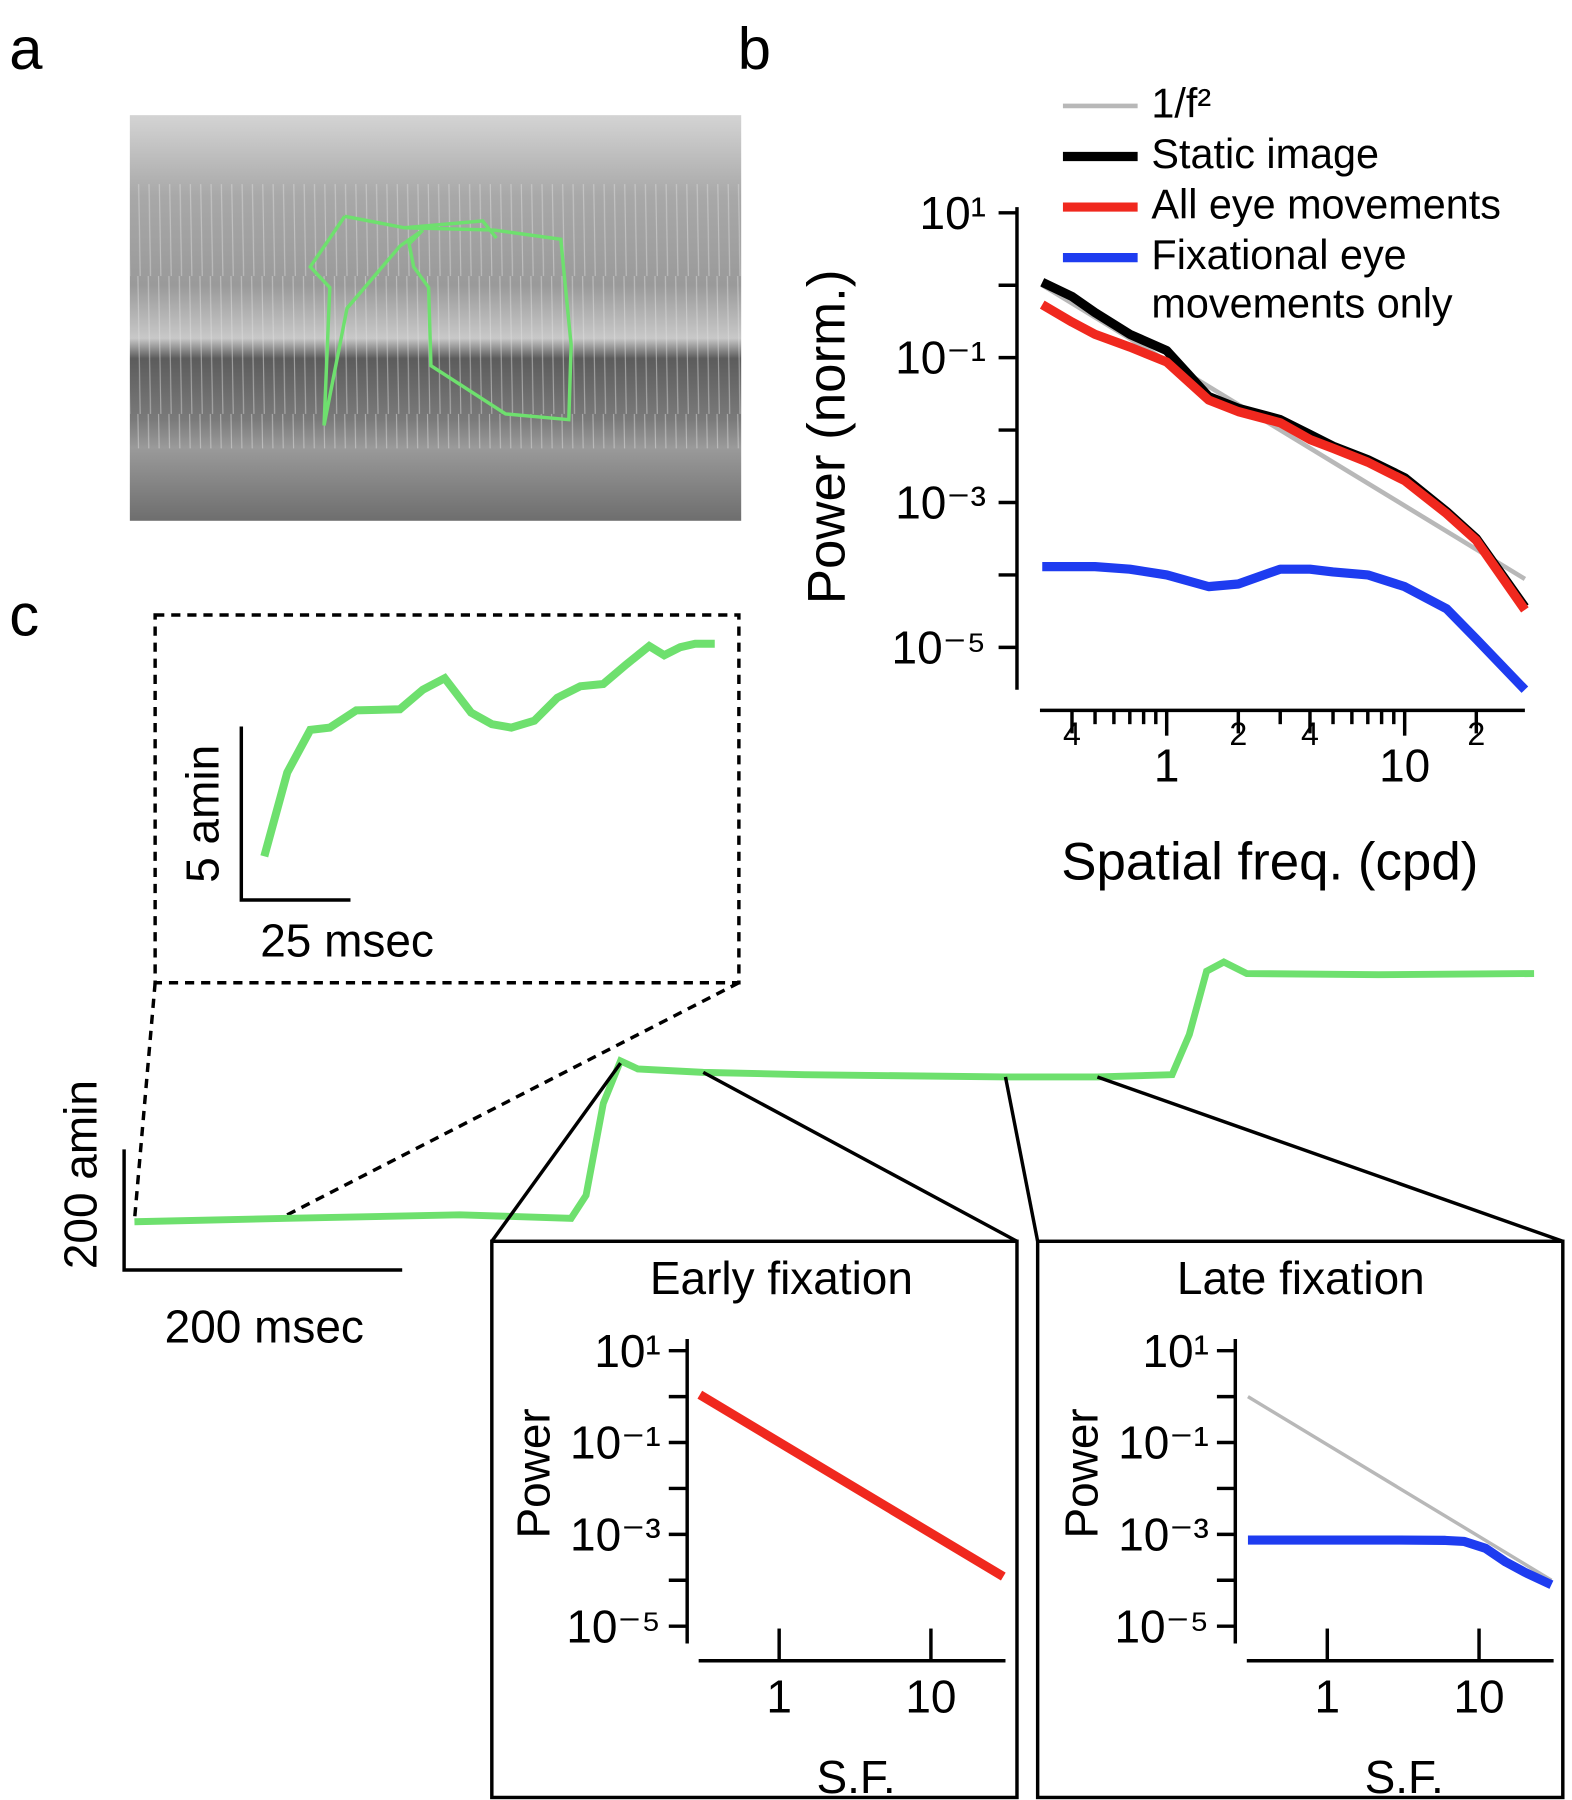  What do you see at coordinates (202, 814) in the screenshot?
I see `scale-label: 5 amin` at bounding box center [202, 814].